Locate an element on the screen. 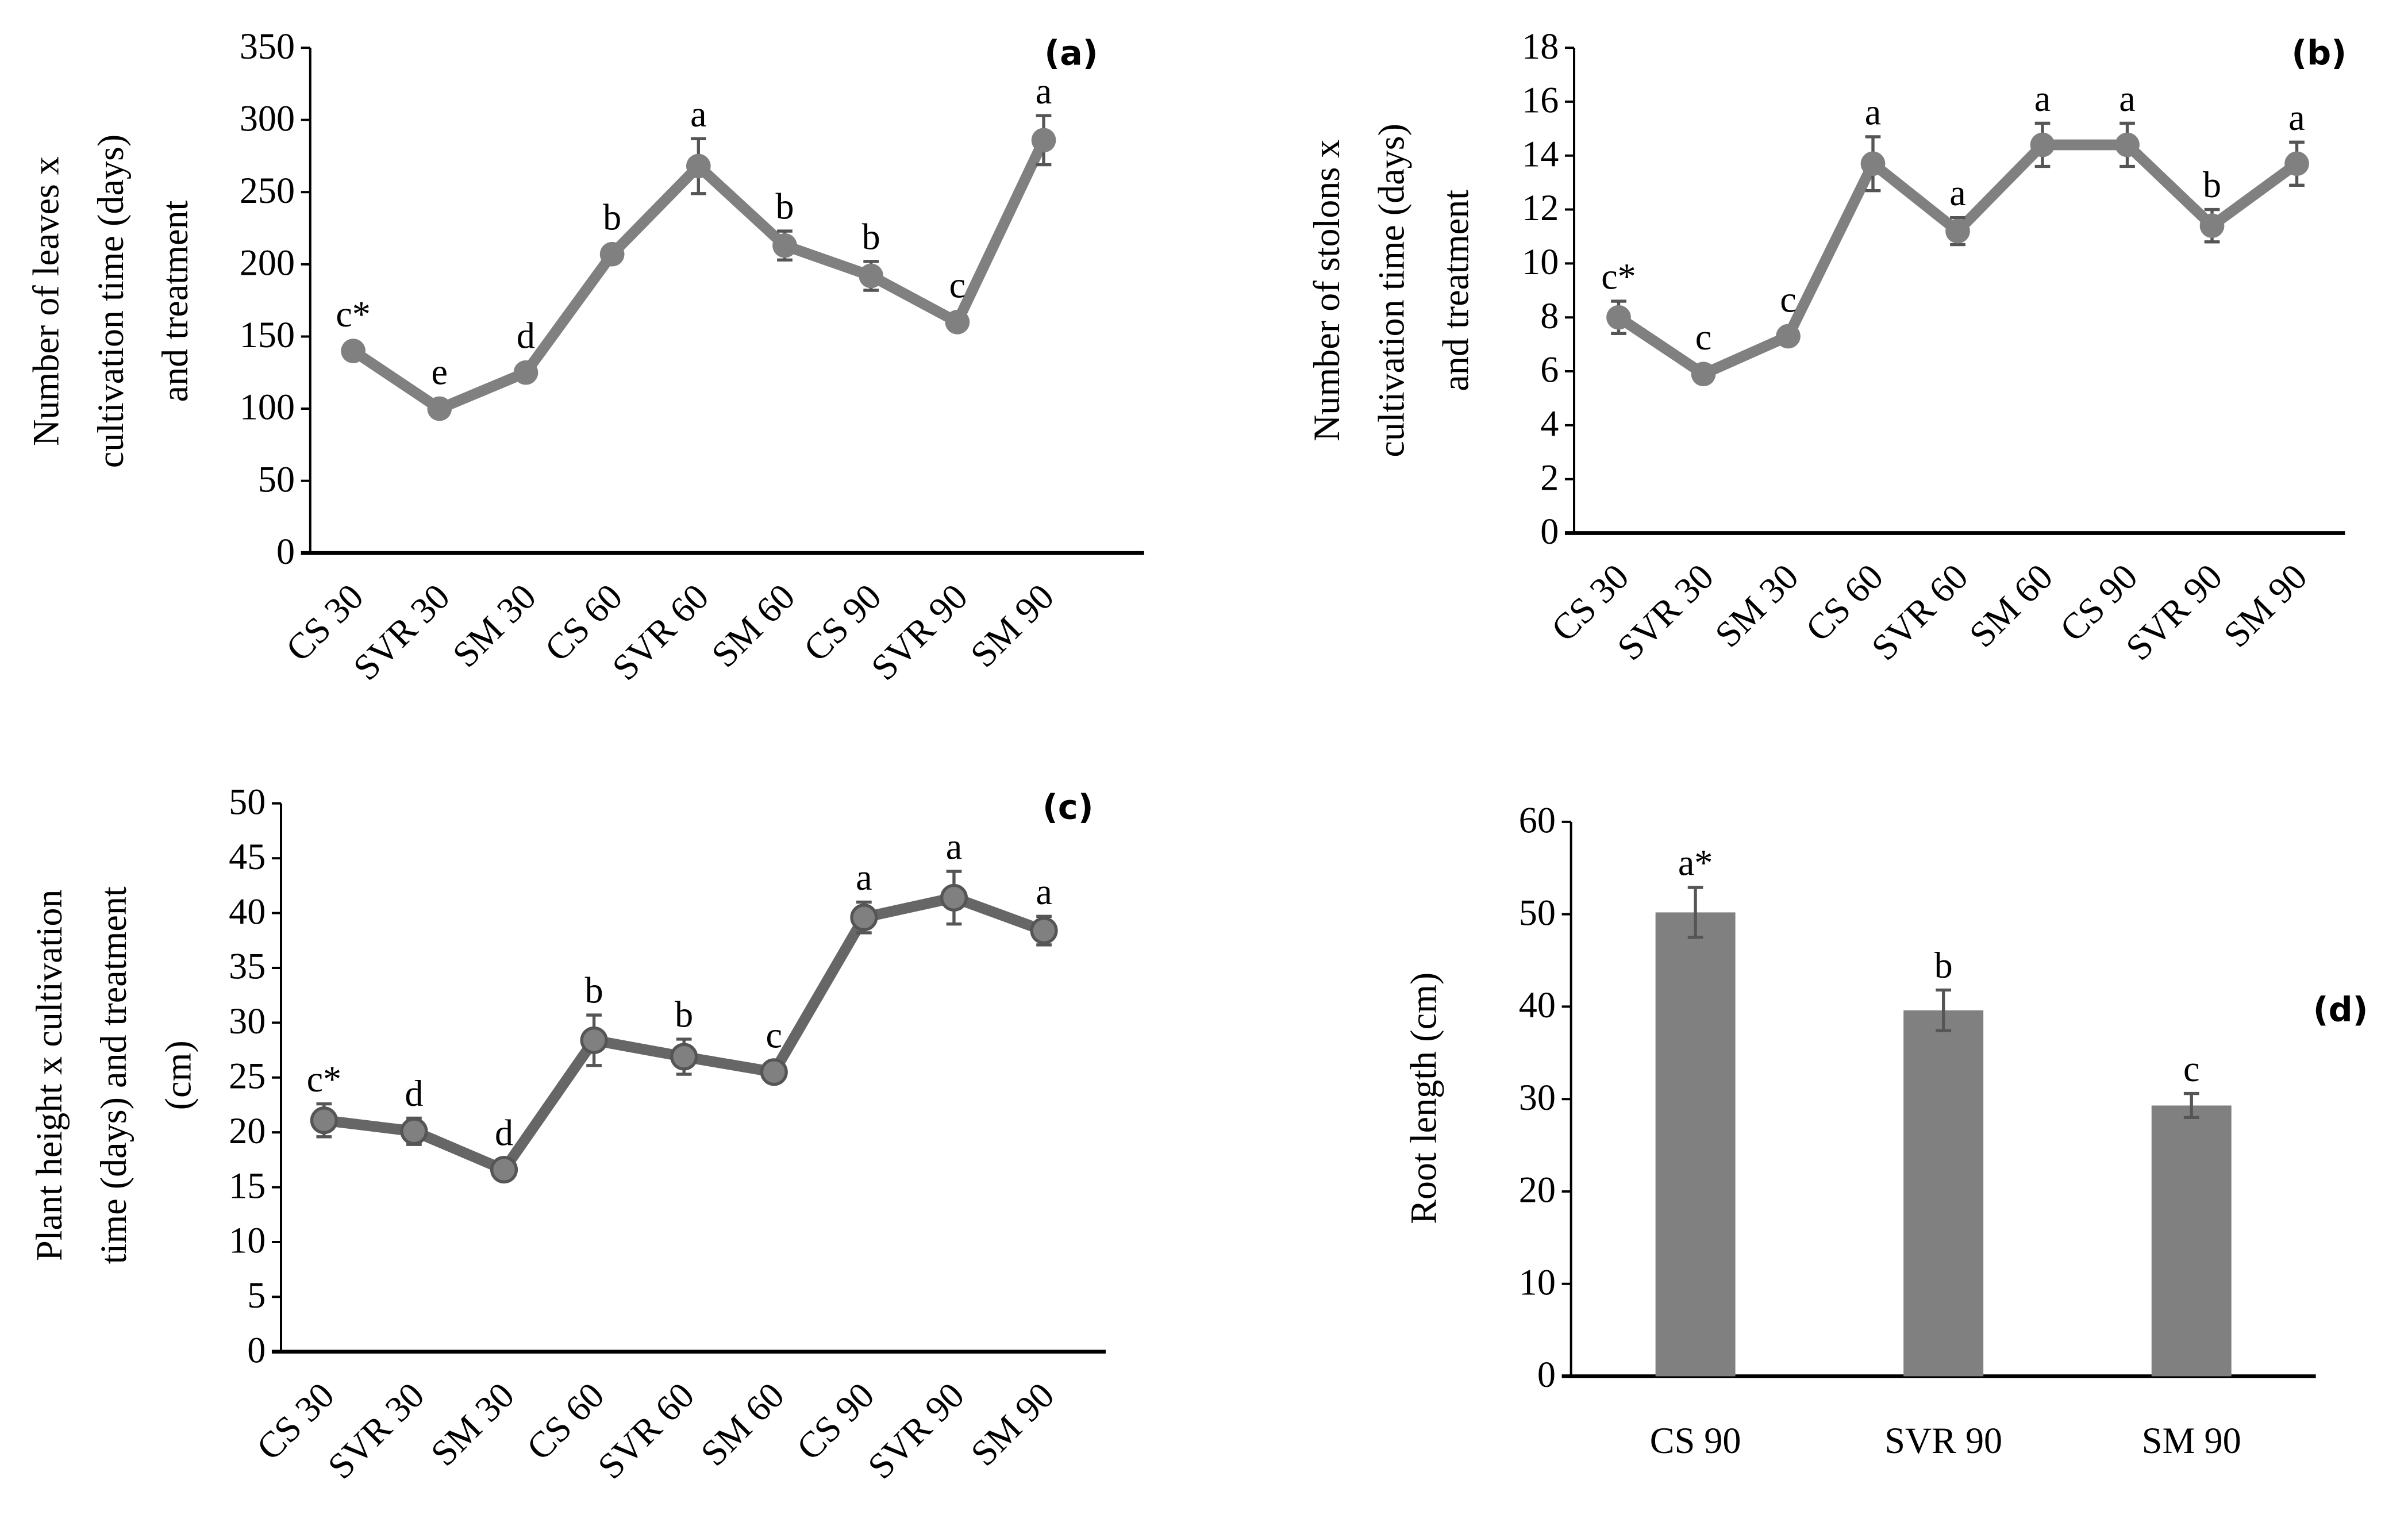 The image size is (2408, 1530). y-axis-label: time (days) and treatment is located at coordinates (113, 1075).